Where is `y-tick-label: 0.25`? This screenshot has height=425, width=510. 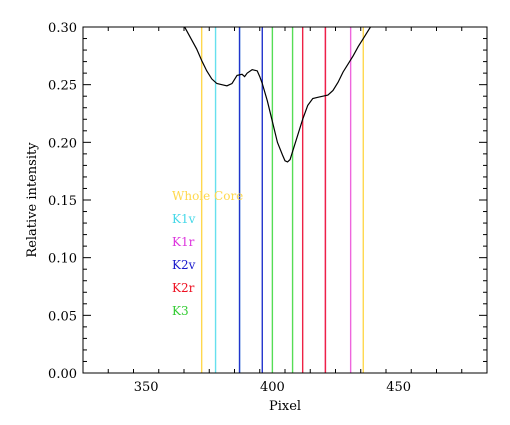 y-tick-label: 0.25 is located at coordinates (62, 86).